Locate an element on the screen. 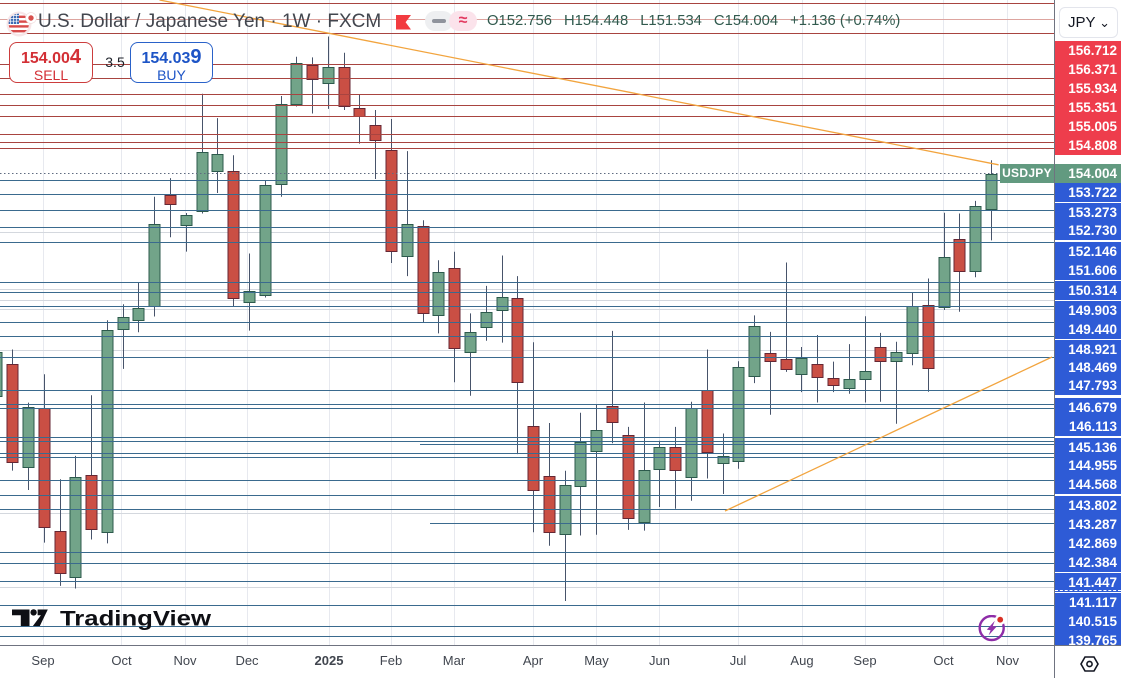 The width and height of the screenshot is (1121, 678). svg-text: TradingView is located at coordinates (136, 619).